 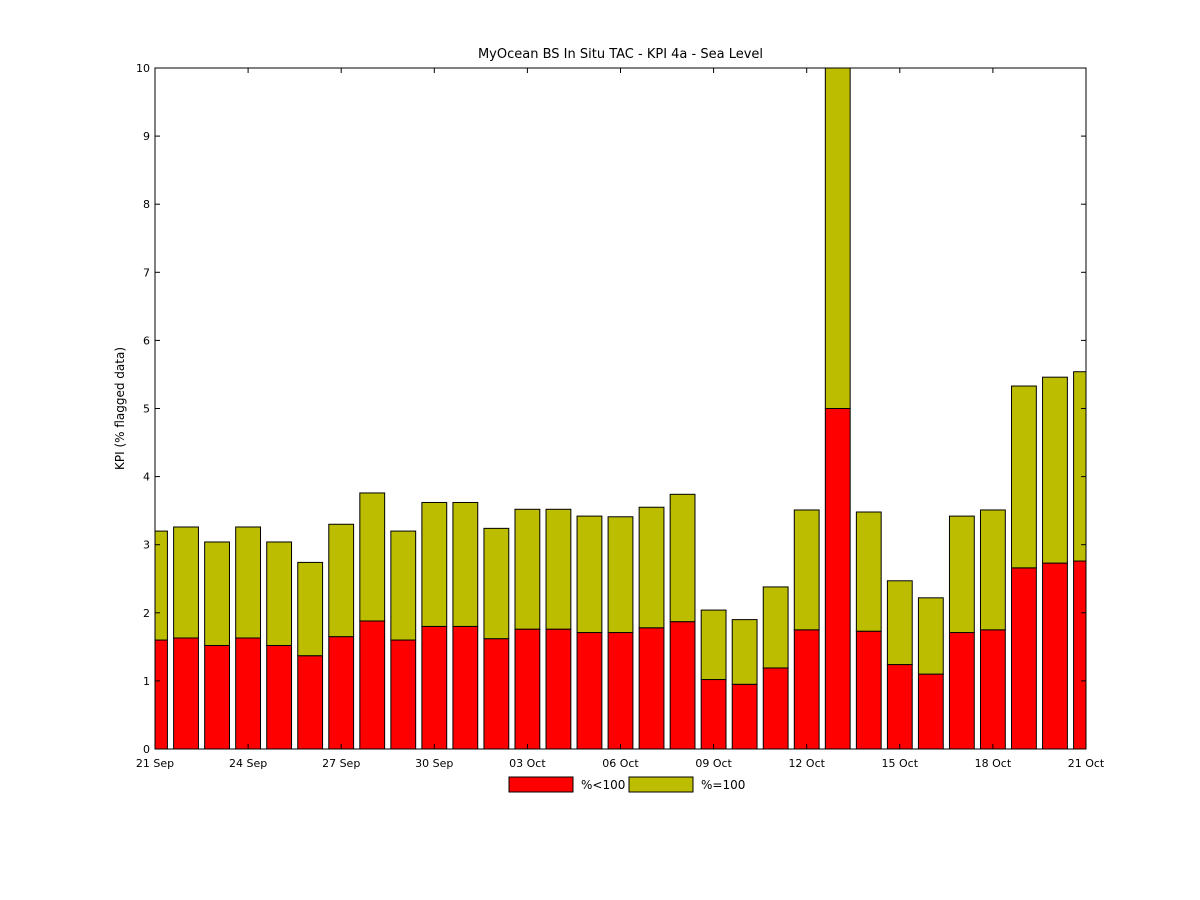 What do you see at coordinates (434, 763) in the screenshot?
I see `x-tick-label-3: 30 Sep` at bounding box center [434, 763].